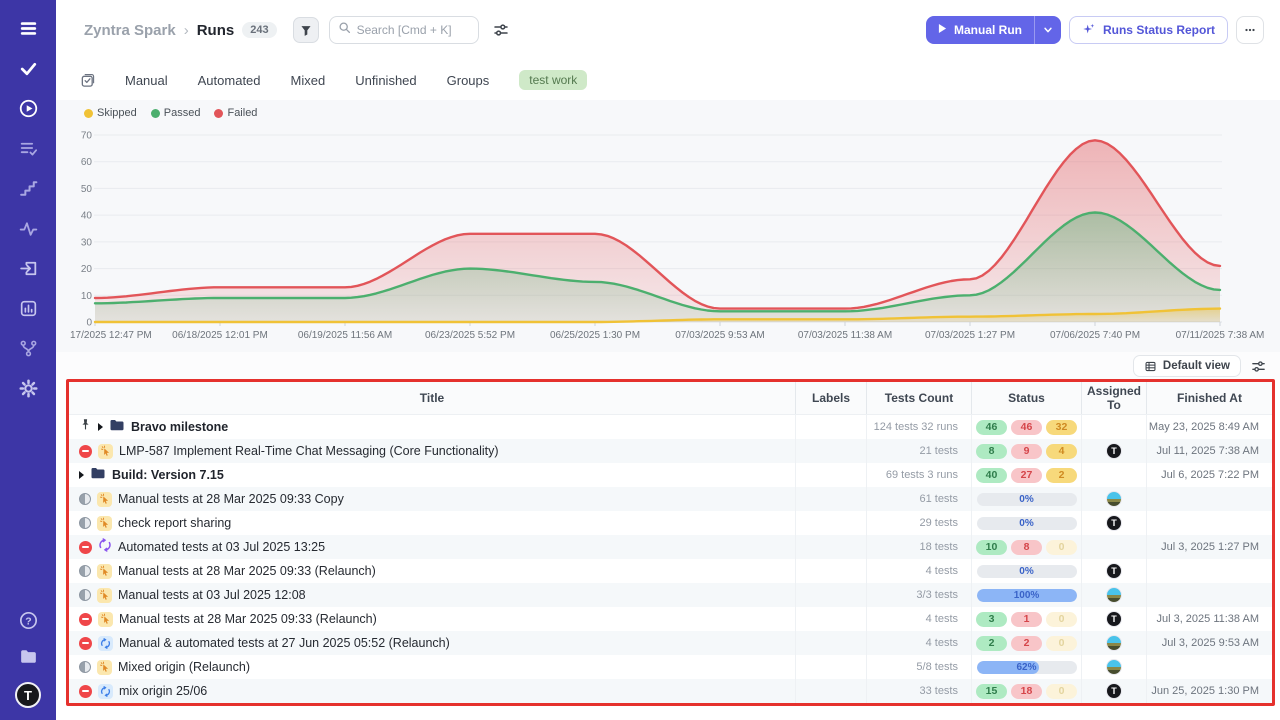  I want to click on tab-mixed: Mixed, so click(308, 80).